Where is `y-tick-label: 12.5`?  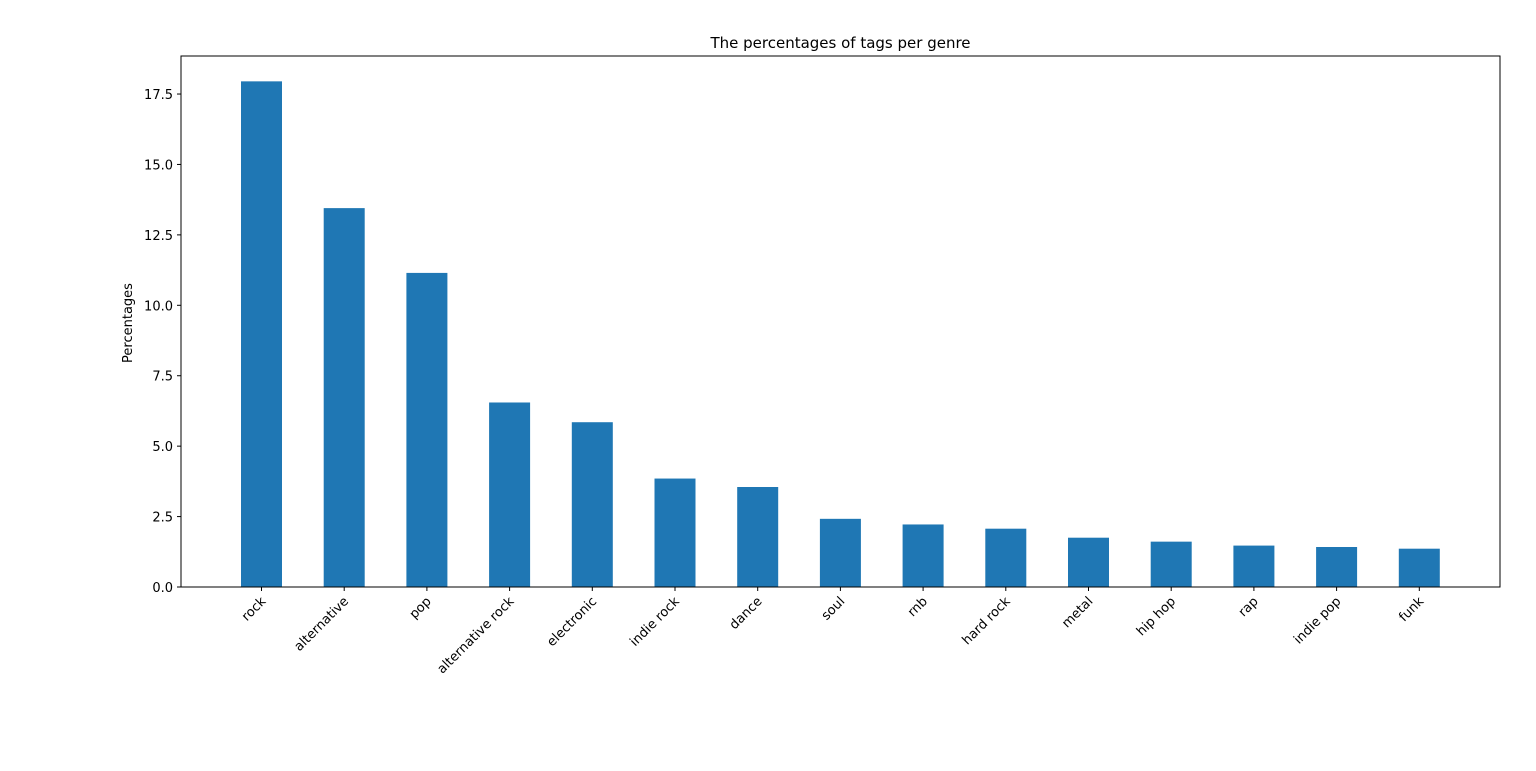
y-tick-label: 12.5 is located at coordinates (158, 236).